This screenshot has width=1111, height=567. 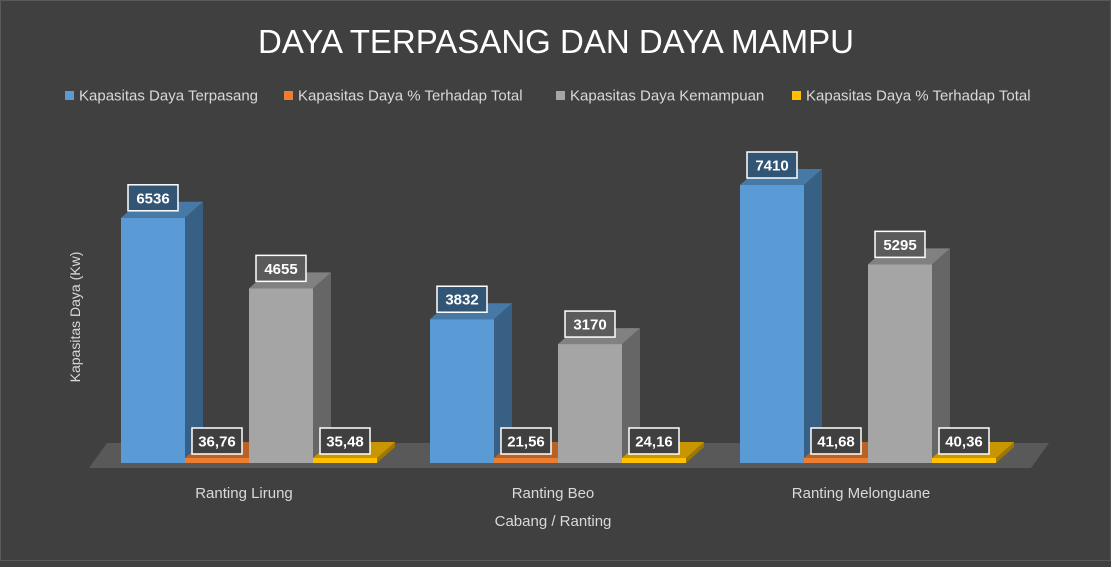 I want to click on data-label-ranting-melonguane-series-4: 40,36, so click(x=964, y=441).